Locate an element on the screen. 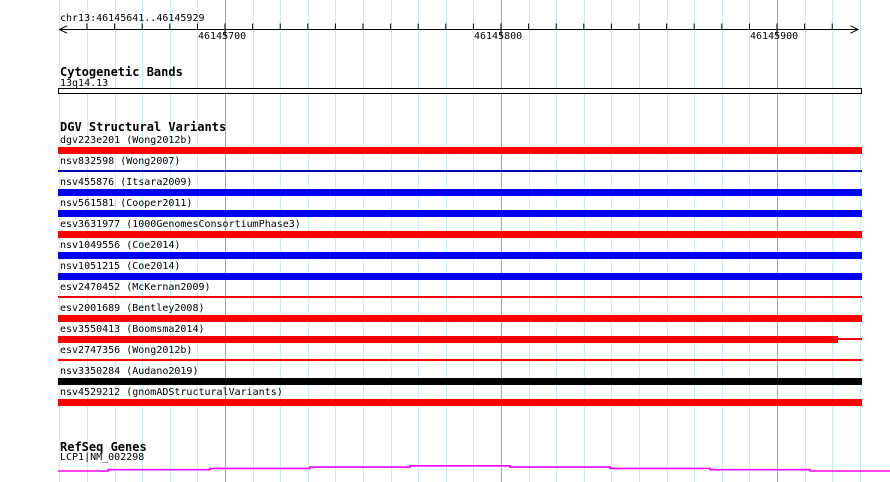 This screenshot has width=890, height=482. variant-label: nsv455876 (Itsara2009) is located at coordinates (126, 182).